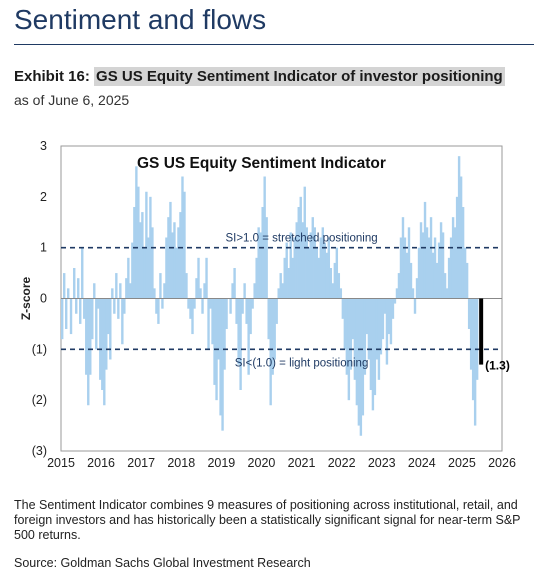  Describe the element at coordinates (141, 463) in the screenshot. I see `x-tick-label: 2017` at that location.